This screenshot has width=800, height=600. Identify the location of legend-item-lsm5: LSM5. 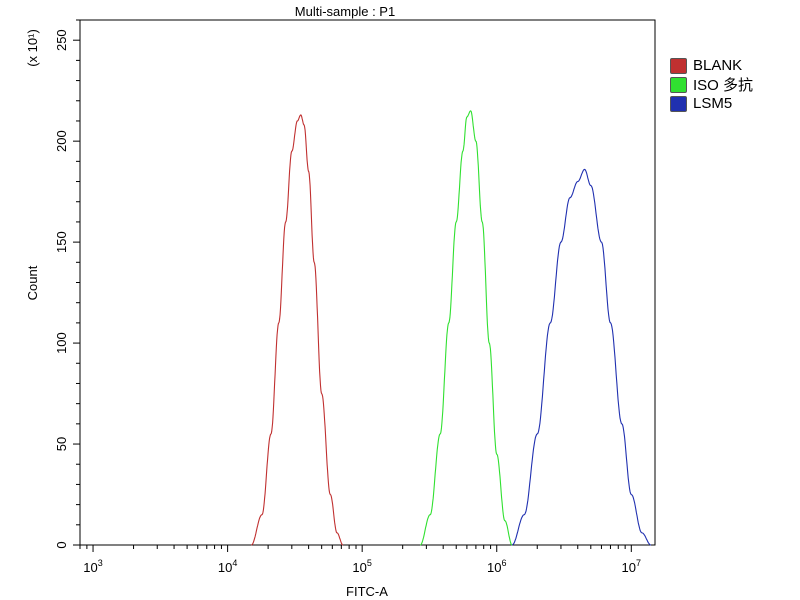
(711, 103).